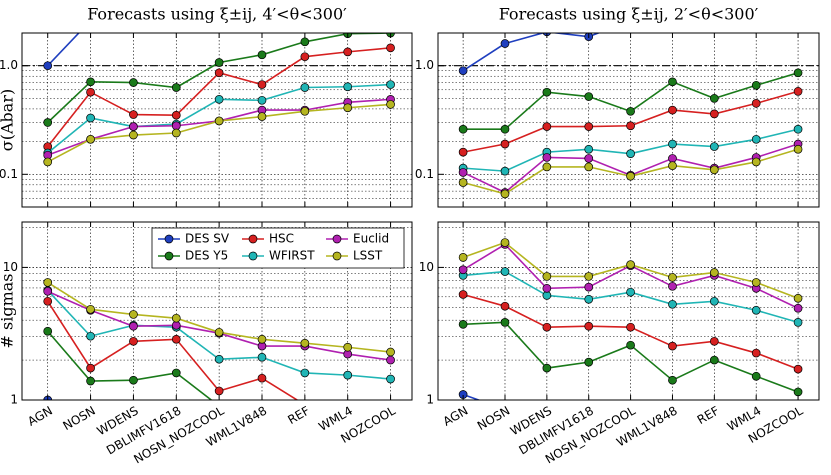 Image resolution: width=831 pixels, height=475 pixels. Describe the element at coordinates (292, 256) in the screenshot. I see `legend-label: WFIRST` at that location.